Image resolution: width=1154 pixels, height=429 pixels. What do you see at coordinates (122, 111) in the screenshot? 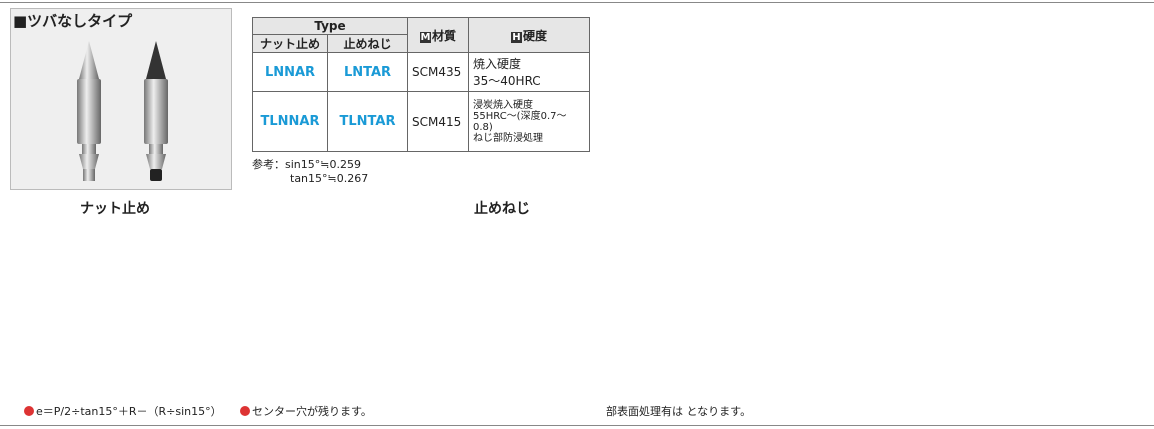
I see `product-image` at bounding box center [122, 111].